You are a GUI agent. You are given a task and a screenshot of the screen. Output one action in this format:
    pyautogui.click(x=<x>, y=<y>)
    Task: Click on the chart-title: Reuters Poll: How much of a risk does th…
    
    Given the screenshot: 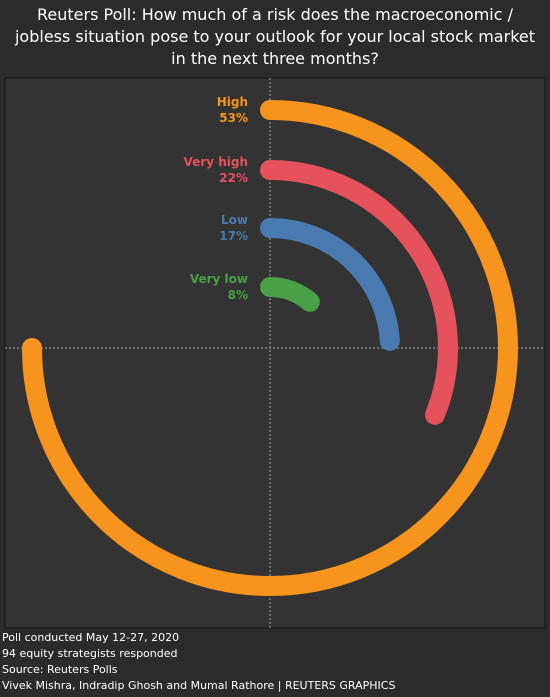 What is the action you would take?
    pyautogui.click(x=274, y=36)
    